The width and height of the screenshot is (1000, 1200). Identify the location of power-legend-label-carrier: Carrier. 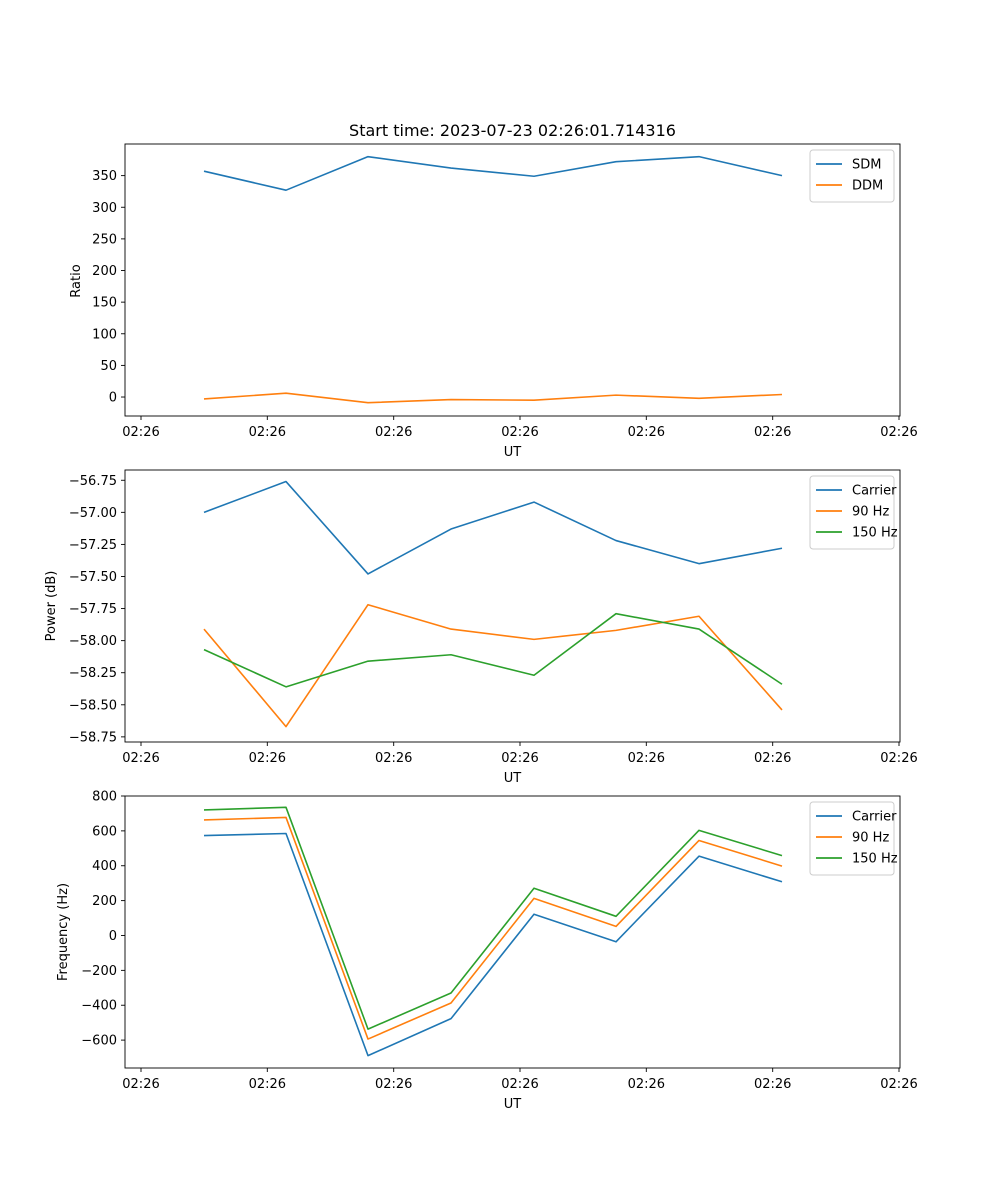
(874, 491).